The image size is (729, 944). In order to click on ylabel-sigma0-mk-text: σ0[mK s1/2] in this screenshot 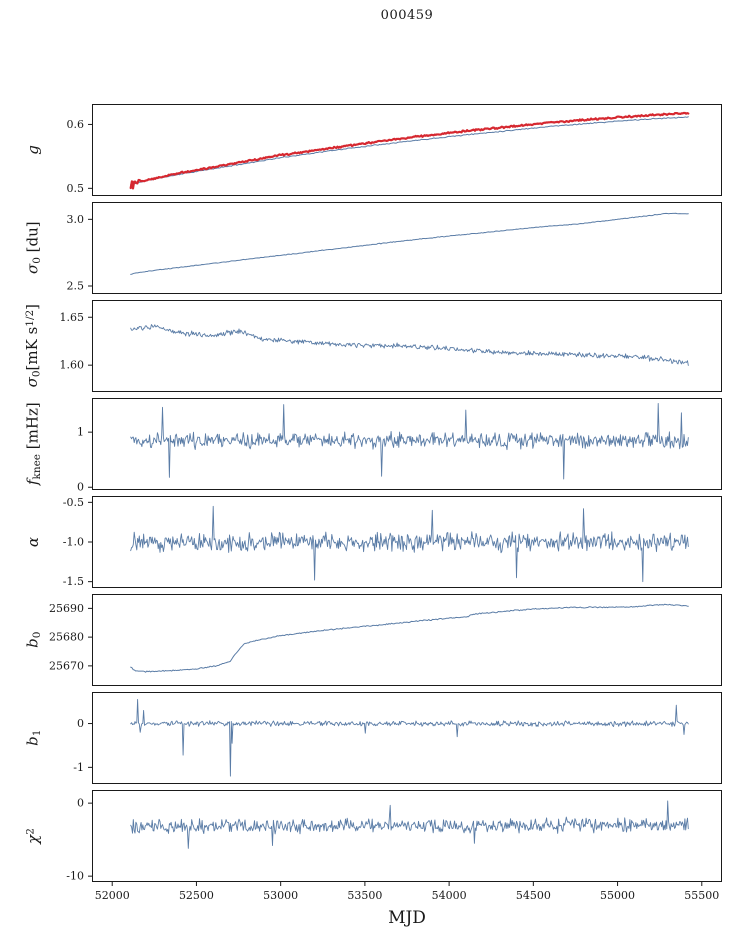, I will do `click(32, 345)`.